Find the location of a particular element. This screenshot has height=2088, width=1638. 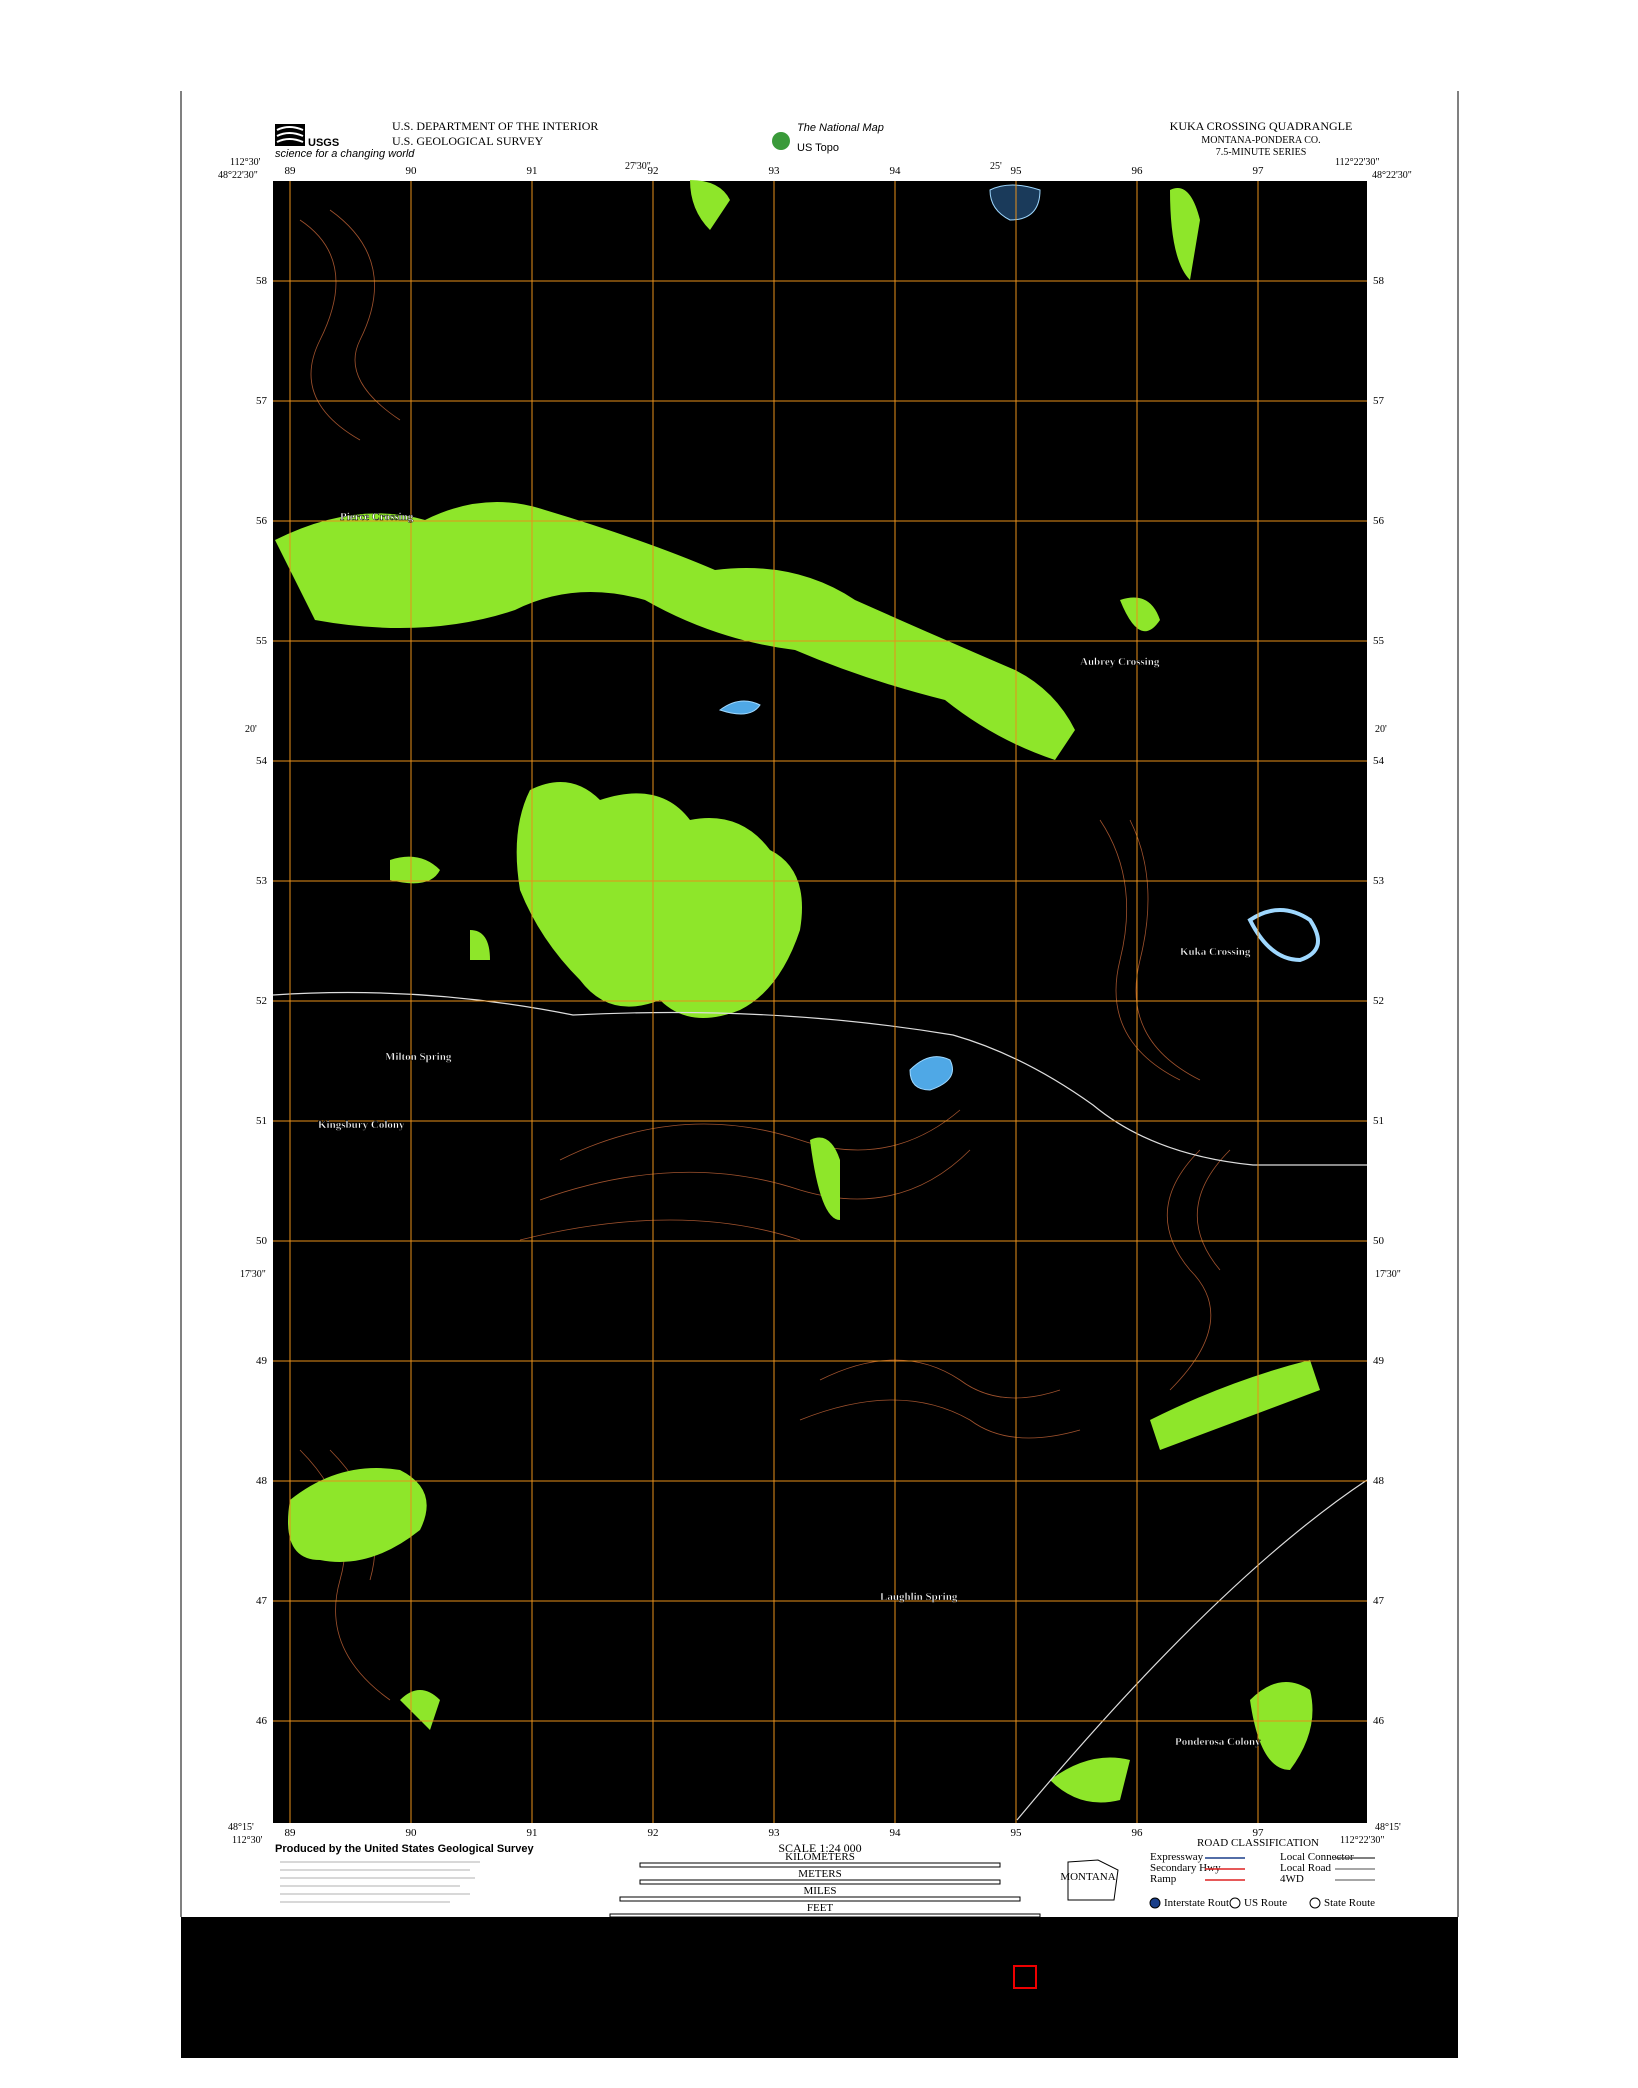

program: The National Map is located at coordinates (840, 128).